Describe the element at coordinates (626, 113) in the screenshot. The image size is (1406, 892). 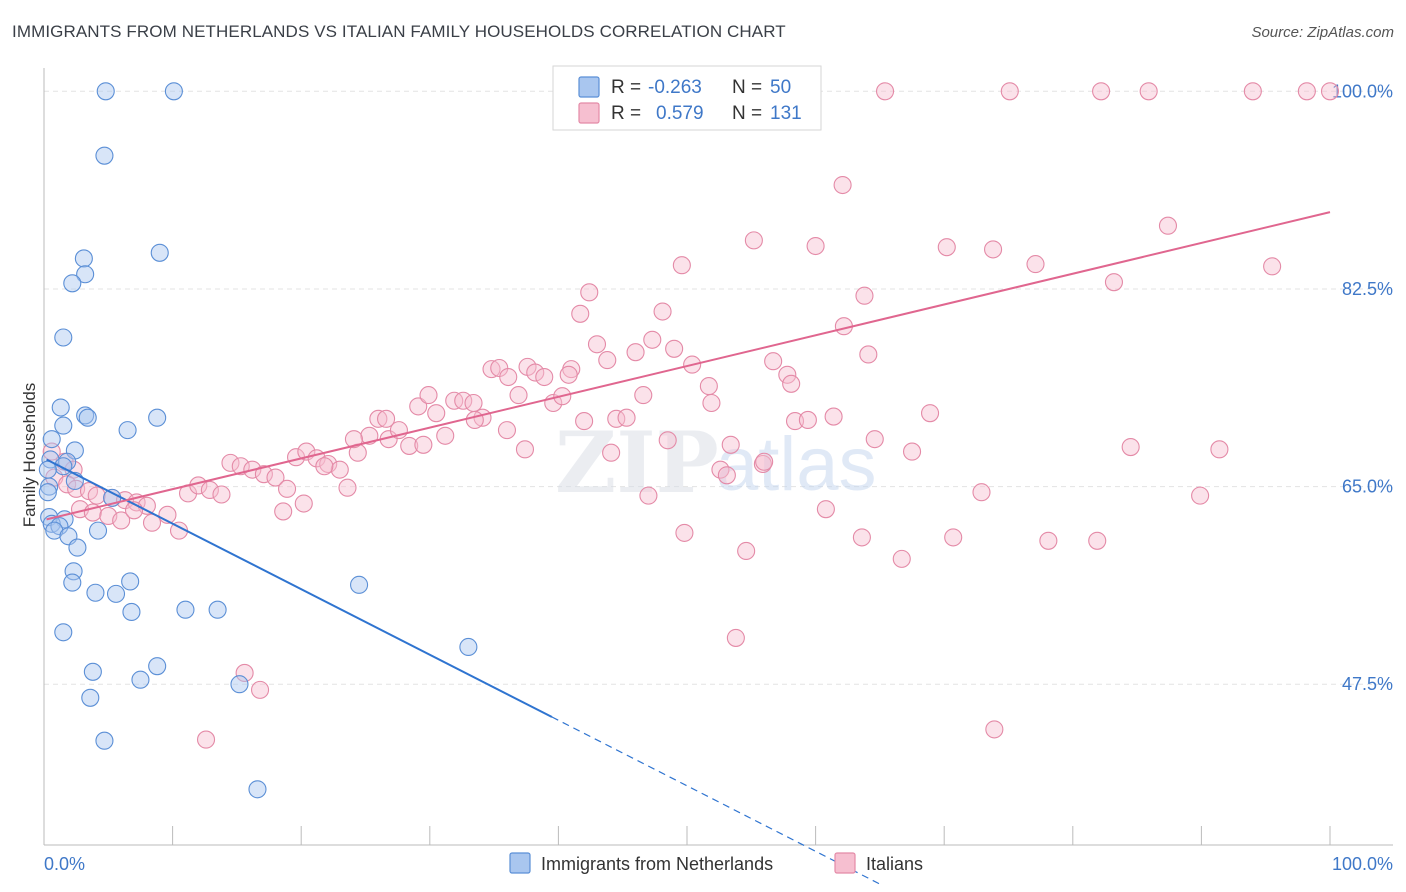
I see `legend-r-label-2: R =` at that location.